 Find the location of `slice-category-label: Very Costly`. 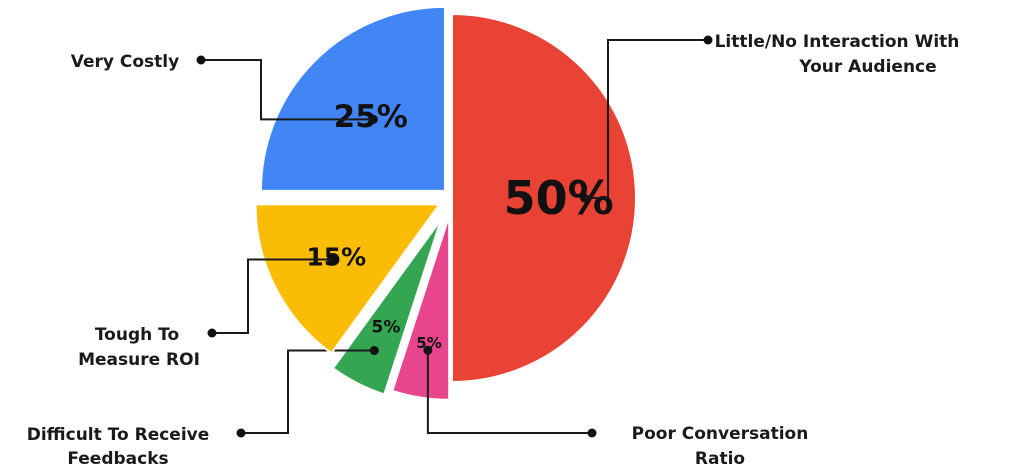

slice-category-label: Very Costly is located at coordinates (125, 62).